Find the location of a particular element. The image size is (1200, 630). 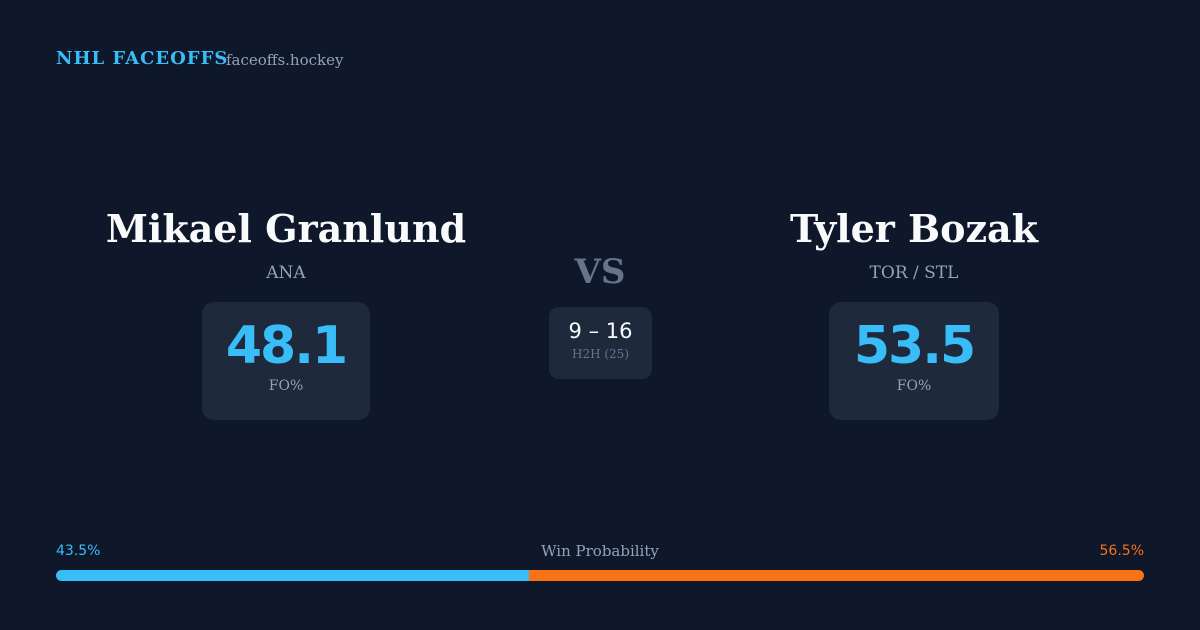

probability-bar is located at coordinates (600, 575).